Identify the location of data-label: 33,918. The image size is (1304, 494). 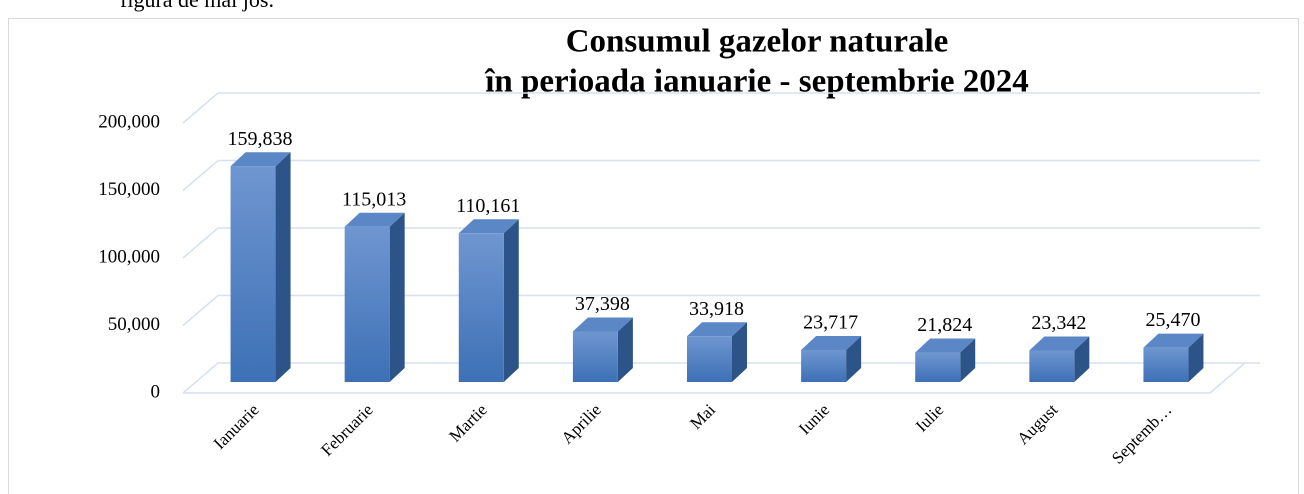
(716, 309).